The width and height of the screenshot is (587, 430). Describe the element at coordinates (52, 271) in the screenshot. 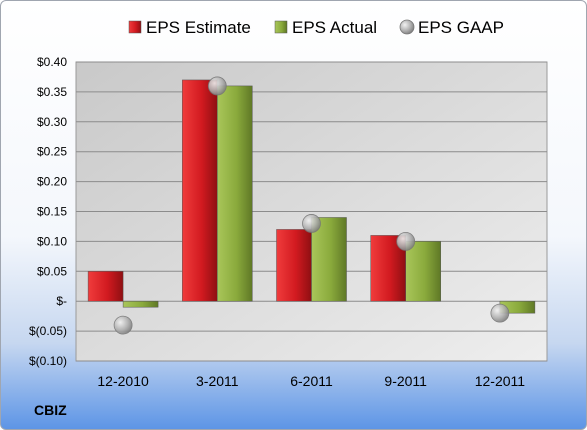

I see `y-tick-label: $0.05` at that location.